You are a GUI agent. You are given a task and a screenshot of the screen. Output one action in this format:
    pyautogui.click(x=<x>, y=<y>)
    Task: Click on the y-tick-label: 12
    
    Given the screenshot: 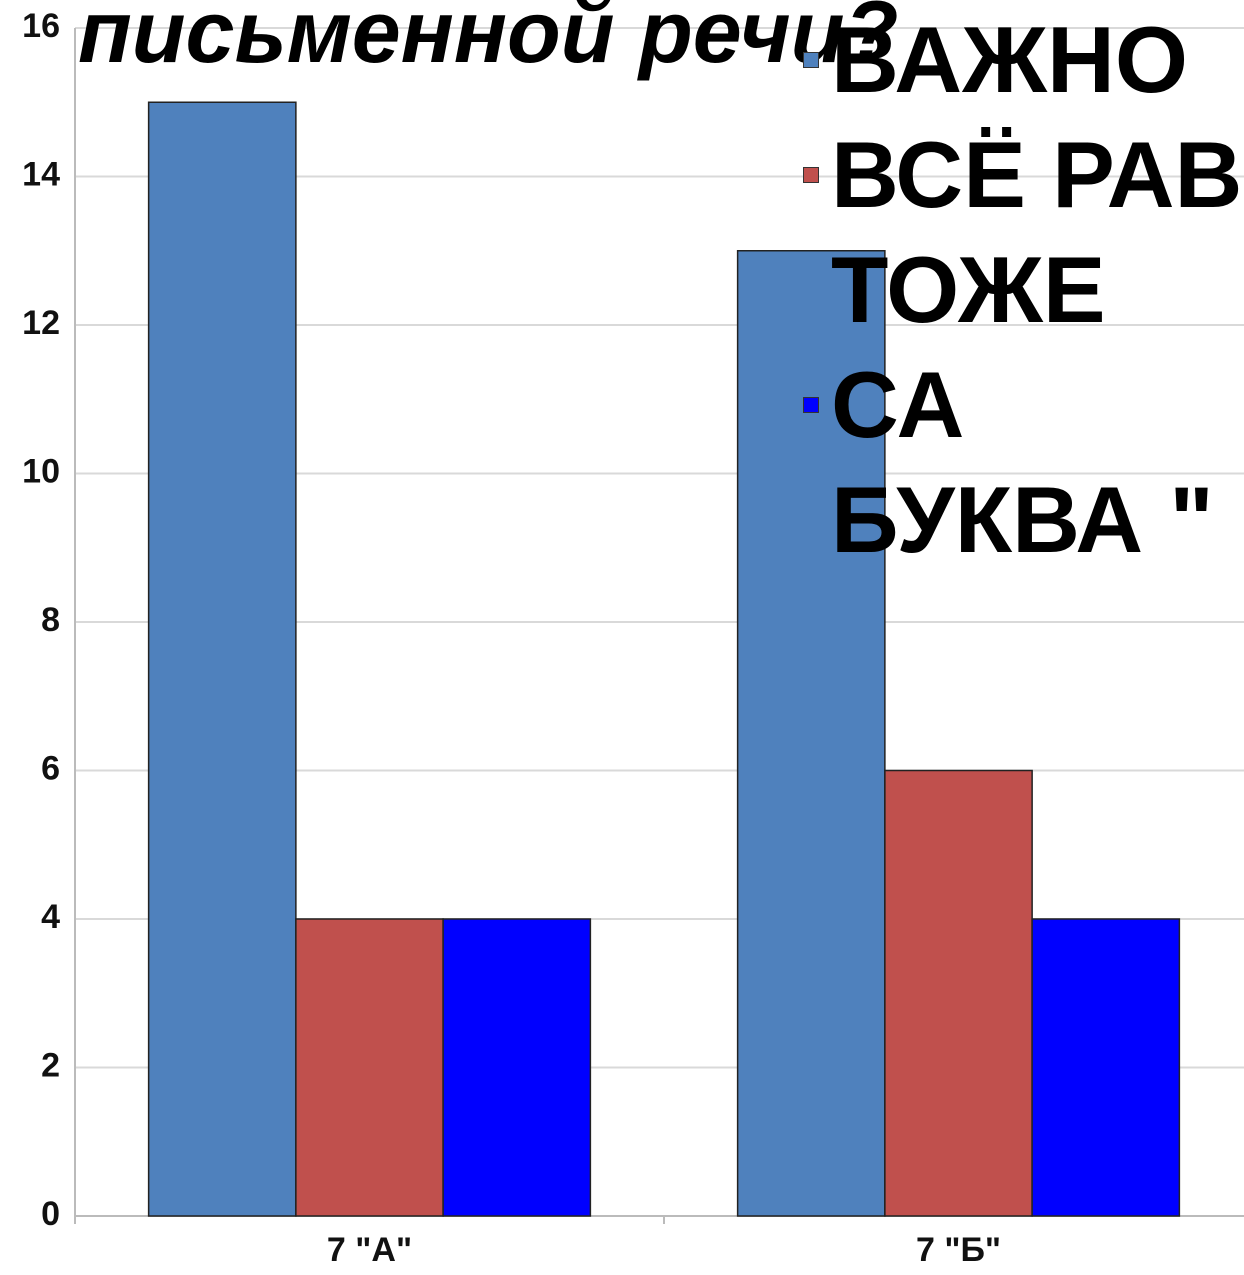 What is the action you would take?
    pyautogui.click(x=41, y=323)
    